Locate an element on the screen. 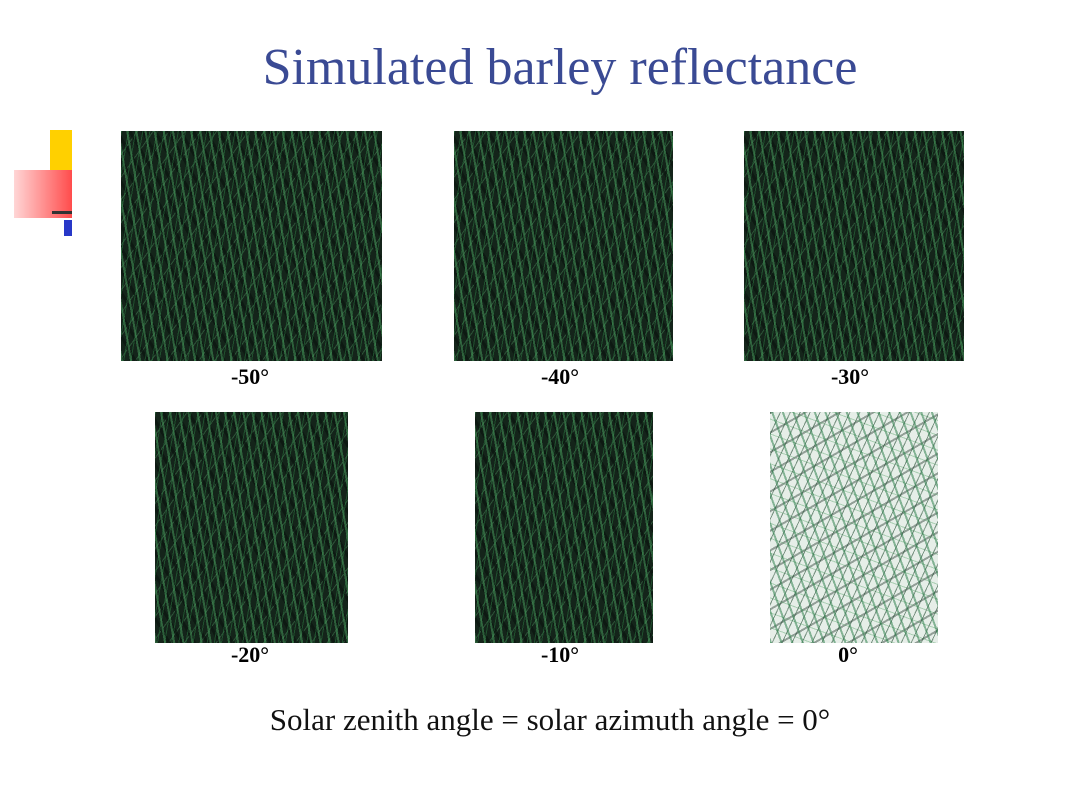 The height and width of the screenshot is (810, 1080). deco-yellow is located at coordinates (61, 151).